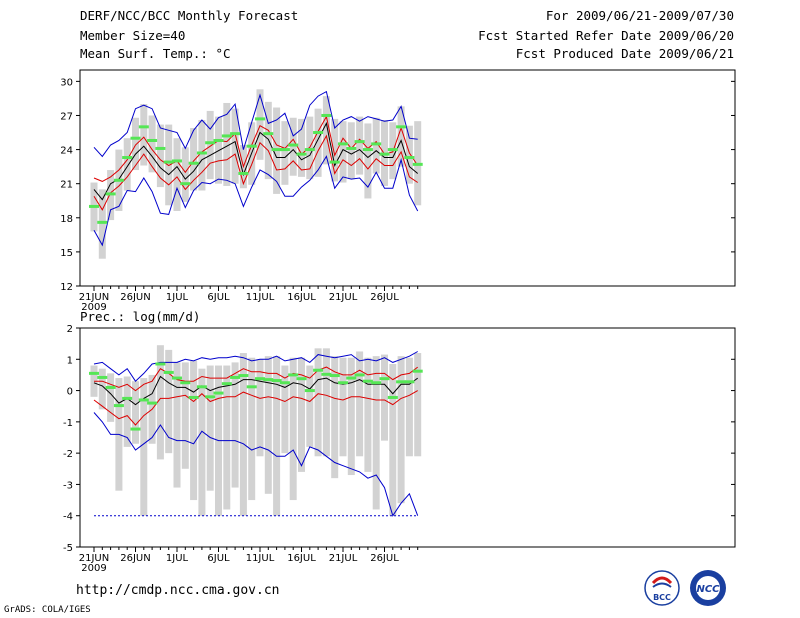  I want to click on y-tick-label: 0, so click(70, 392).